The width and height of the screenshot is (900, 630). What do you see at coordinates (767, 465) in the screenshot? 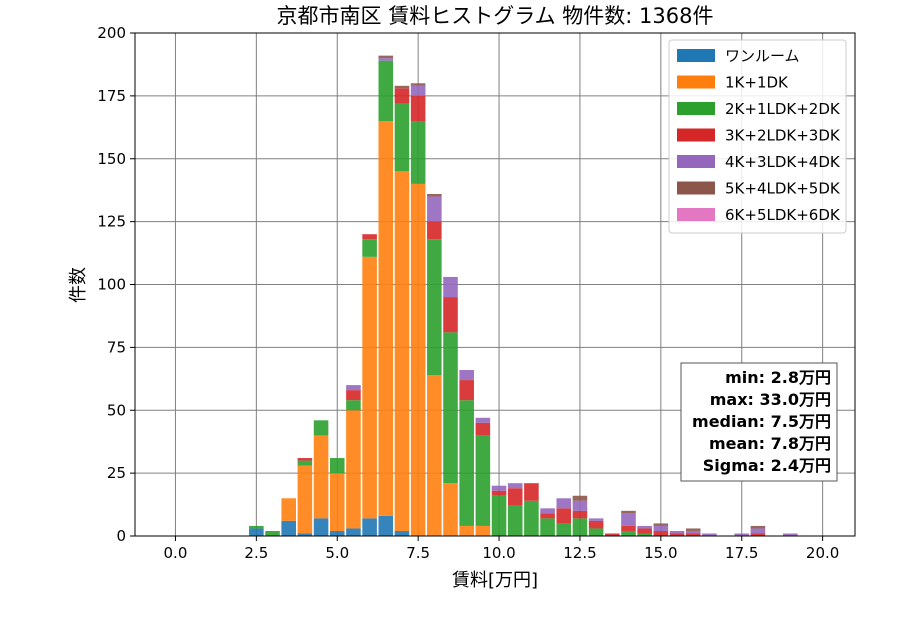
I see `stats-line: Sigma: 2.4万円` at bounding box center [767, 465].